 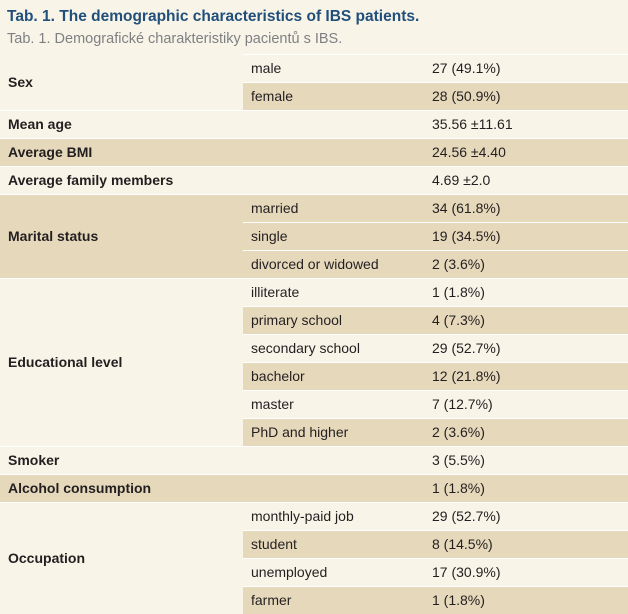 I want to click on row-label-average-family: Average family members, so click(x=212, y=181).